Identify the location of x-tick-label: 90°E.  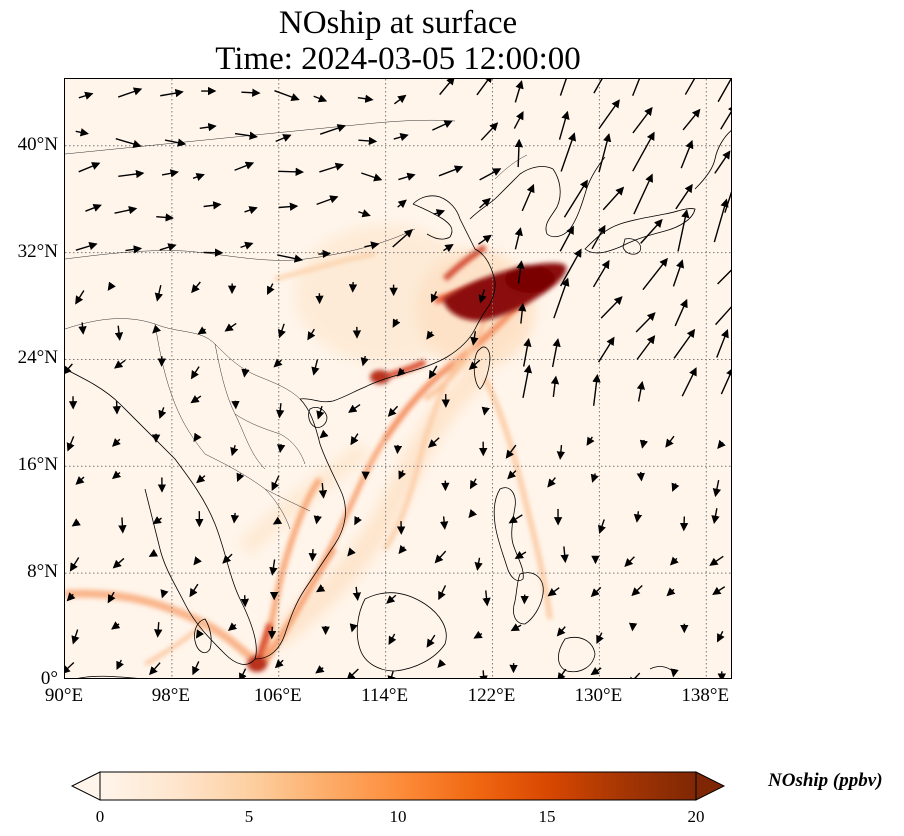
(64, 695).